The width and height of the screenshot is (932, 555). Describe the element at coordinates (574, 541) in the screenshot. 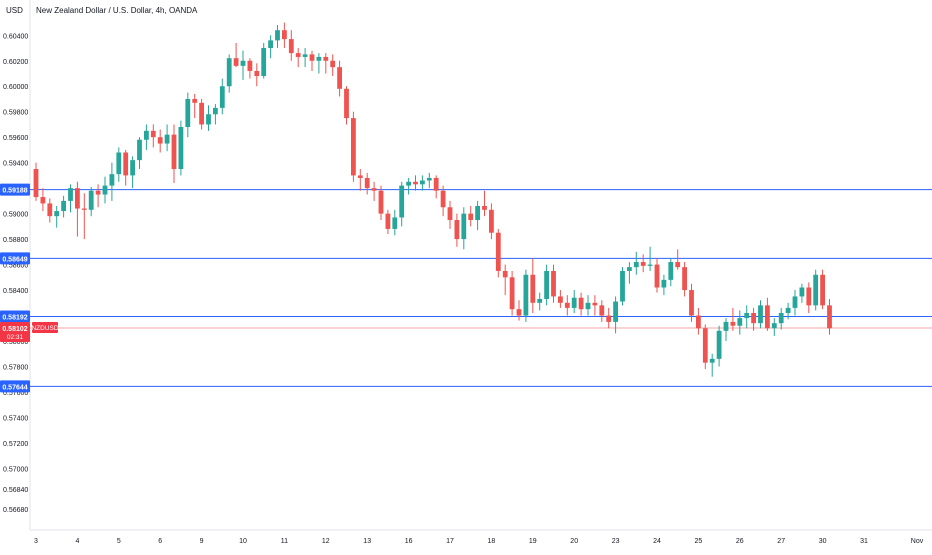

I see `x-tick-label: 20` at that location.